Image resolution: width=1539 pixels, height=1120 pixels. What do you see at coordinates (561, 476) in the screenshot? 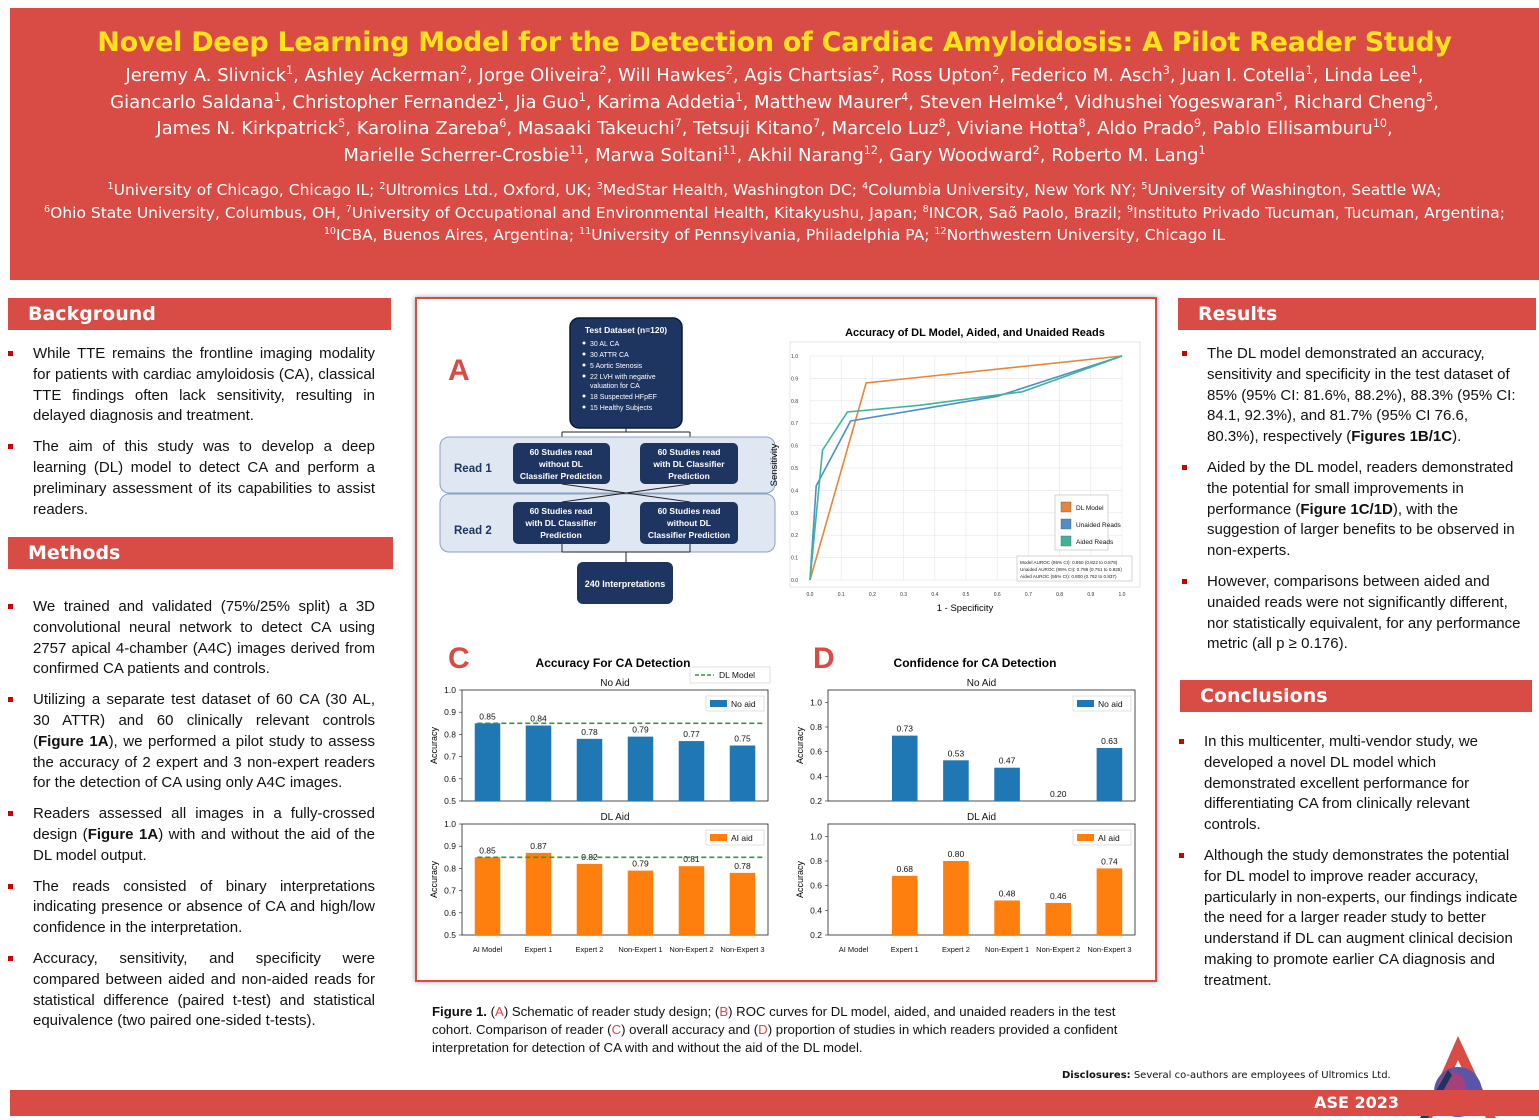
I see `read-box-line: Classifier Prediction` at bounding box center [561, 476].